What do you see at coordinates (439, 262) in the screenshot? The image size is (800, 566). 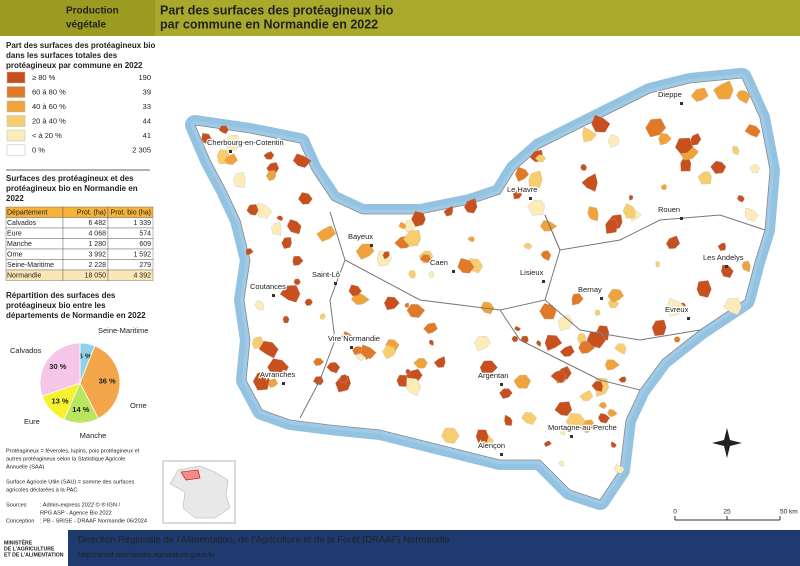 I see `city-label: Caen` at bounding box center [439, 262].